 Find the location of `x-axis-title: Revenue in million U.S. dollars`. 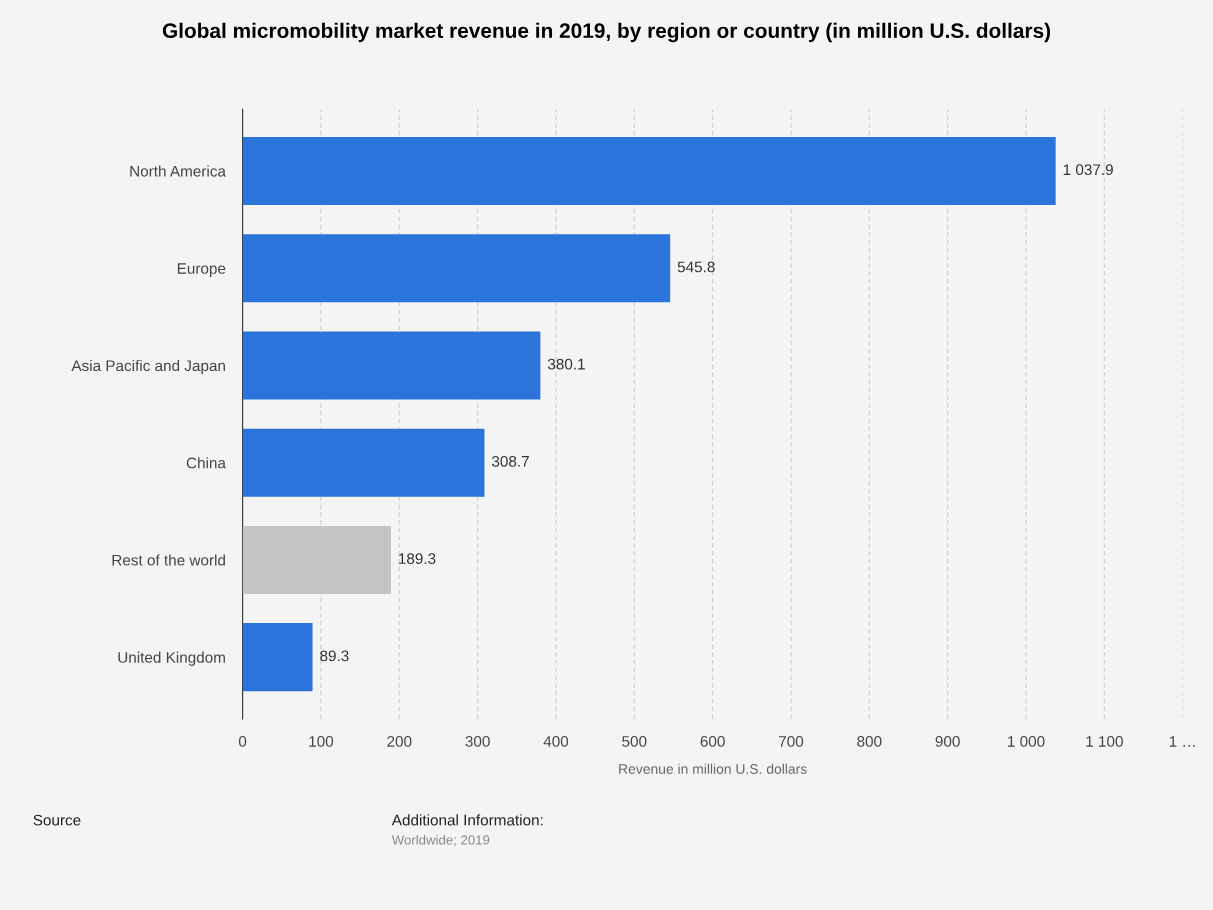

x-axis-title: Revenue in million U.S. dollars is located at coordinates (713, 768).